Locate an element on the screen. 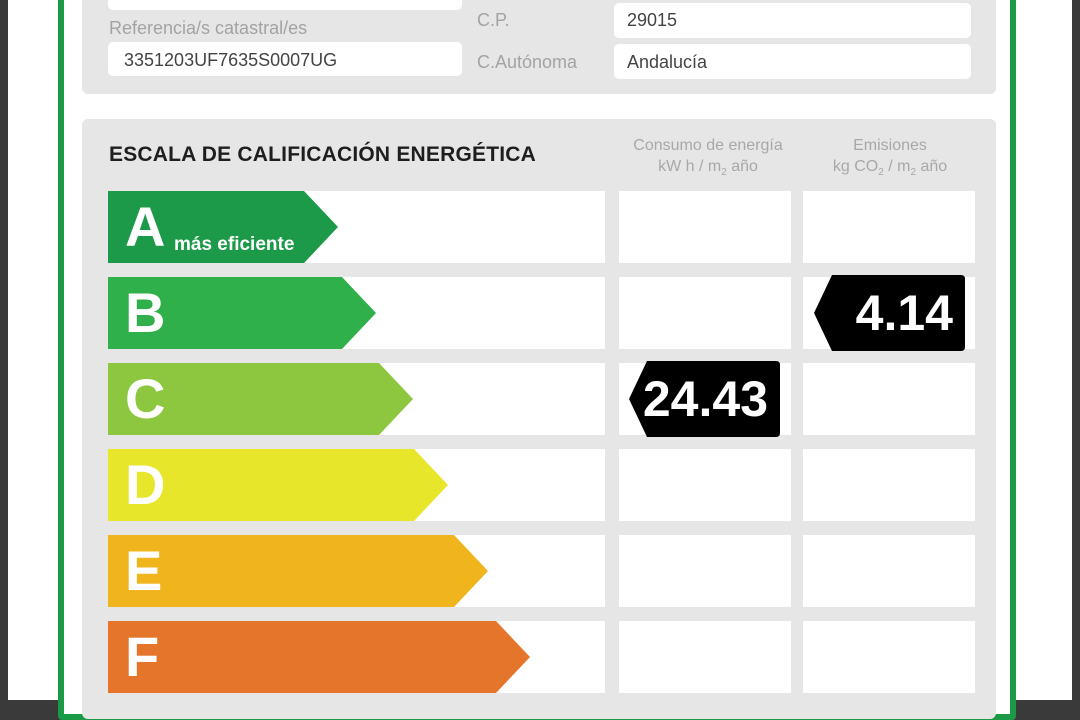  emisiones-cell-d is located at coordinates (889, 485).